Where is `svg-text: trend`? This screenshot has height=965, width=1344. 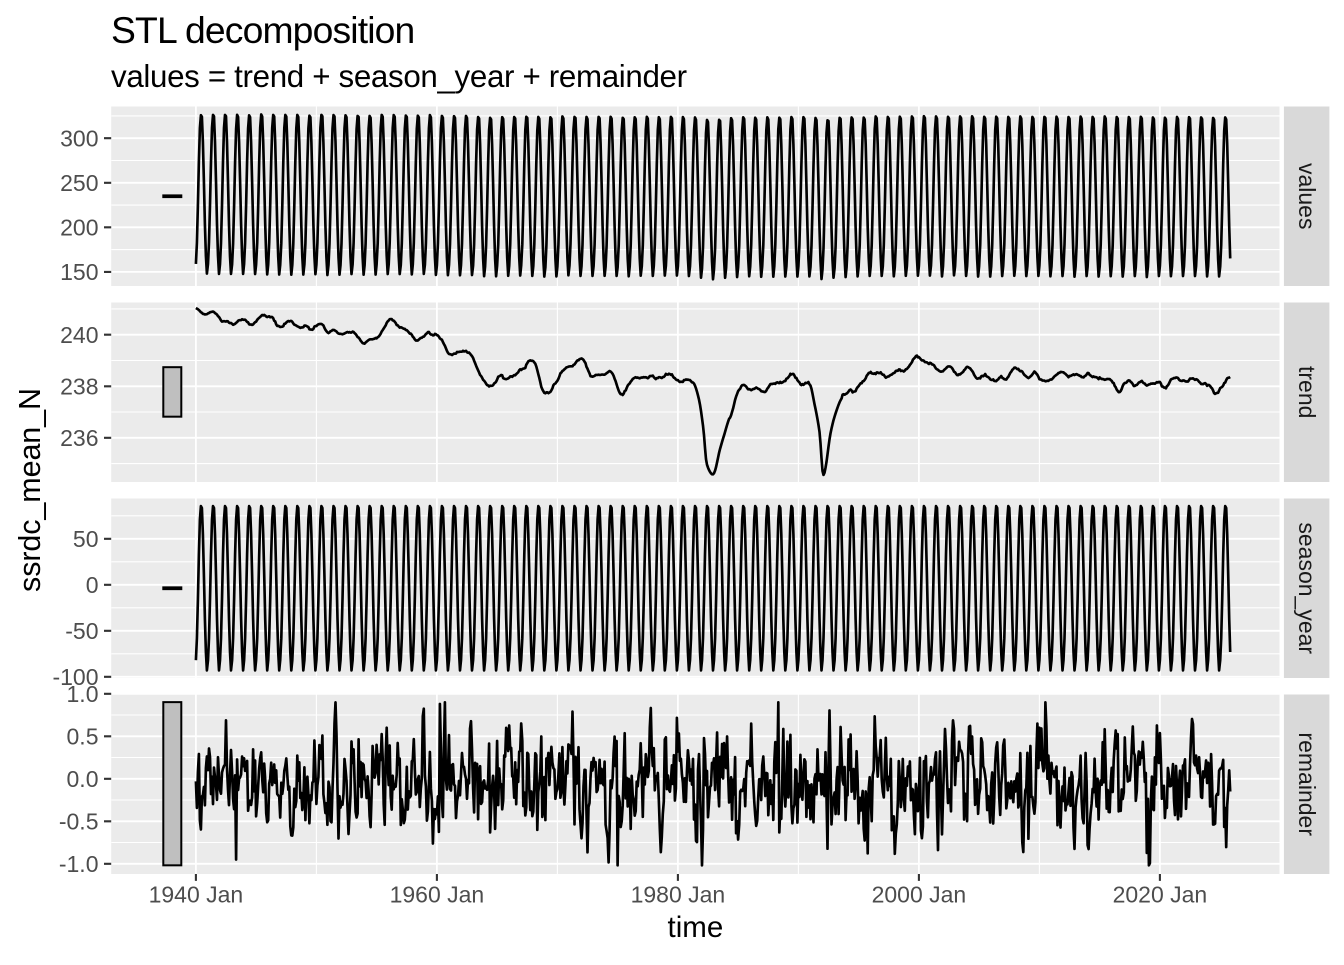
svg-text: trend is located at coordinates (1307, 392).